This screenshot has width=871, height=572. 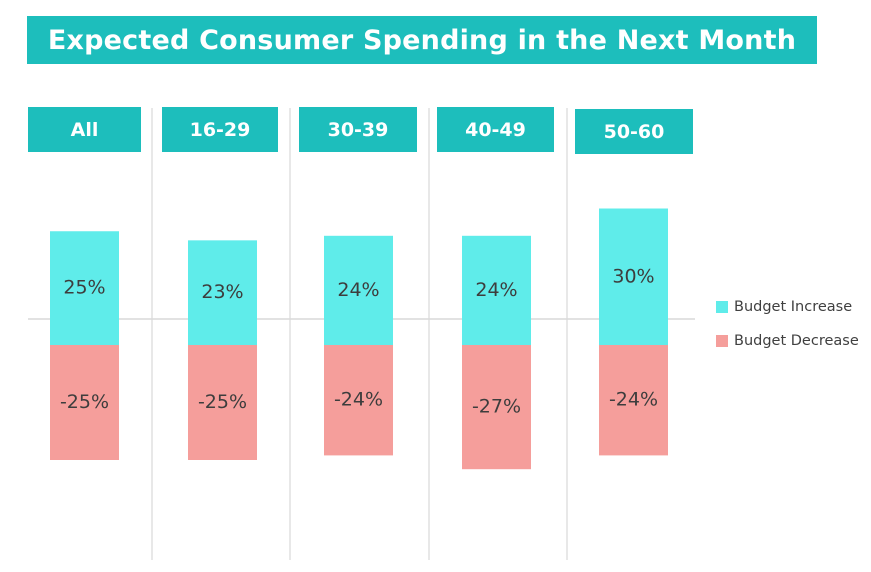 What do you see at coordinates (495, 129) in the screenshot?
I see `group-label-40-49: 40-49` at bounding box center [495, 129].